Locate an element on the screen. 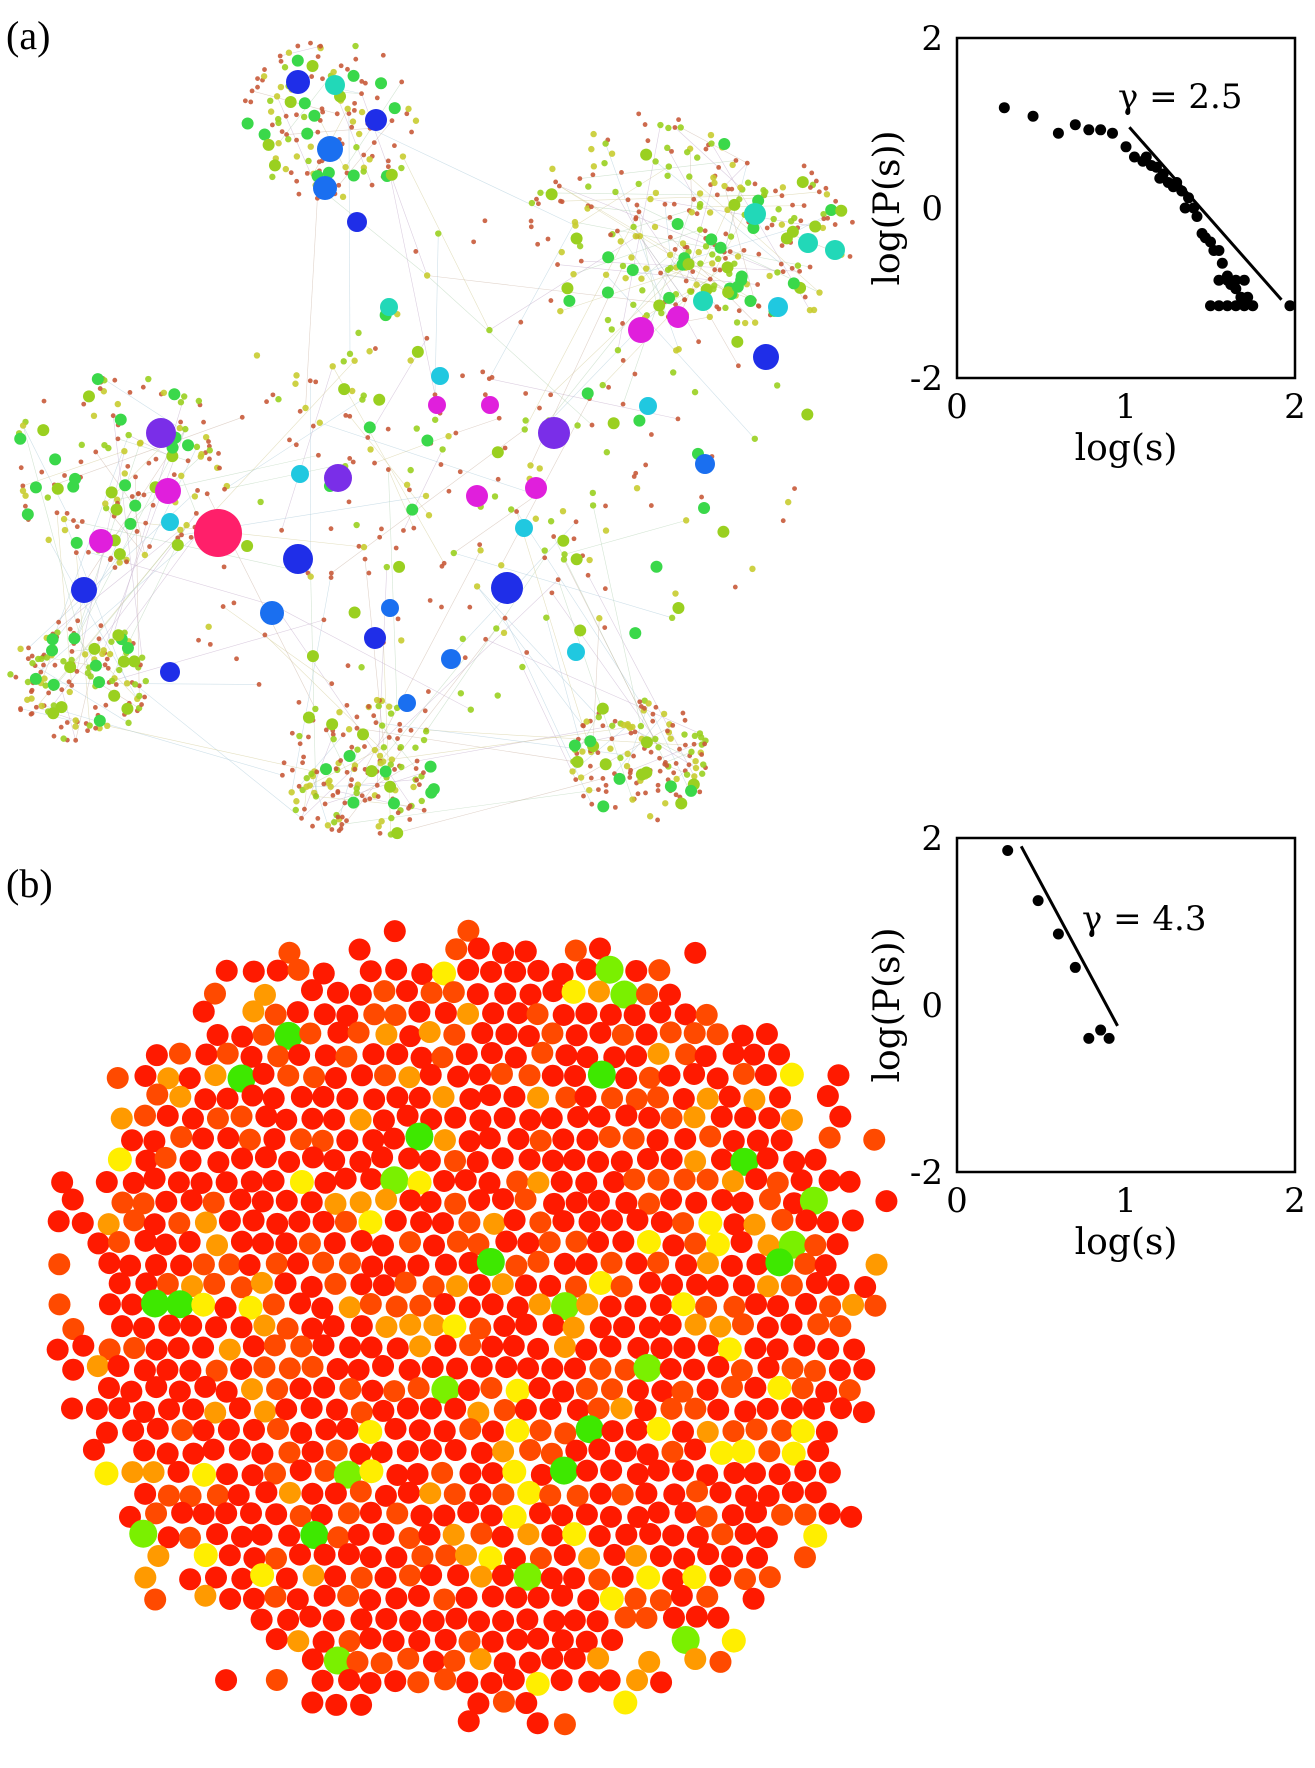 The image size is (1315, 1768). hub-node is located at coordinates (477, 496).